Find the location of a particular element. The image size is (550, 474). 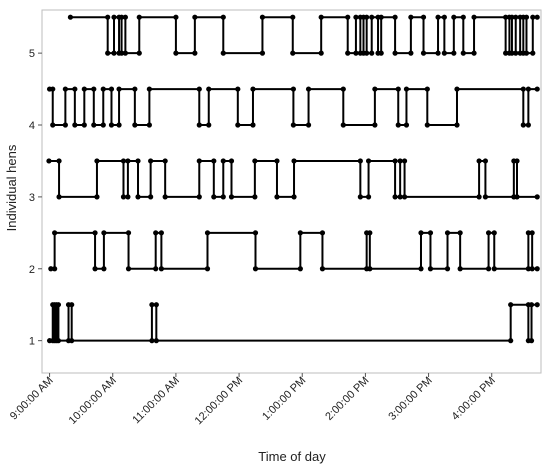

x-tick-label: 12:00:00 PM is located at coordinates (219, 401).